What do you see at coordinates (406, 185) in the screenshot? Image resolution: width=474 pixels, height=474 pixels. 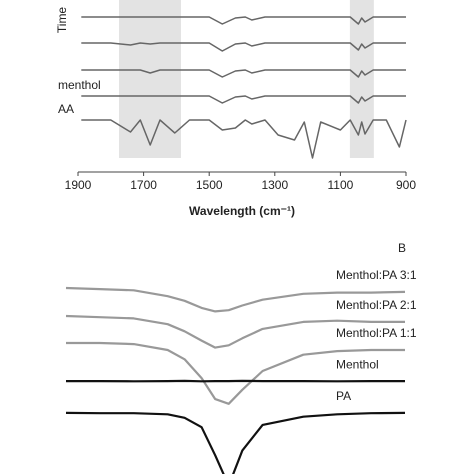 I see `x-tick-label: 900` at bounding box center [406, 185].